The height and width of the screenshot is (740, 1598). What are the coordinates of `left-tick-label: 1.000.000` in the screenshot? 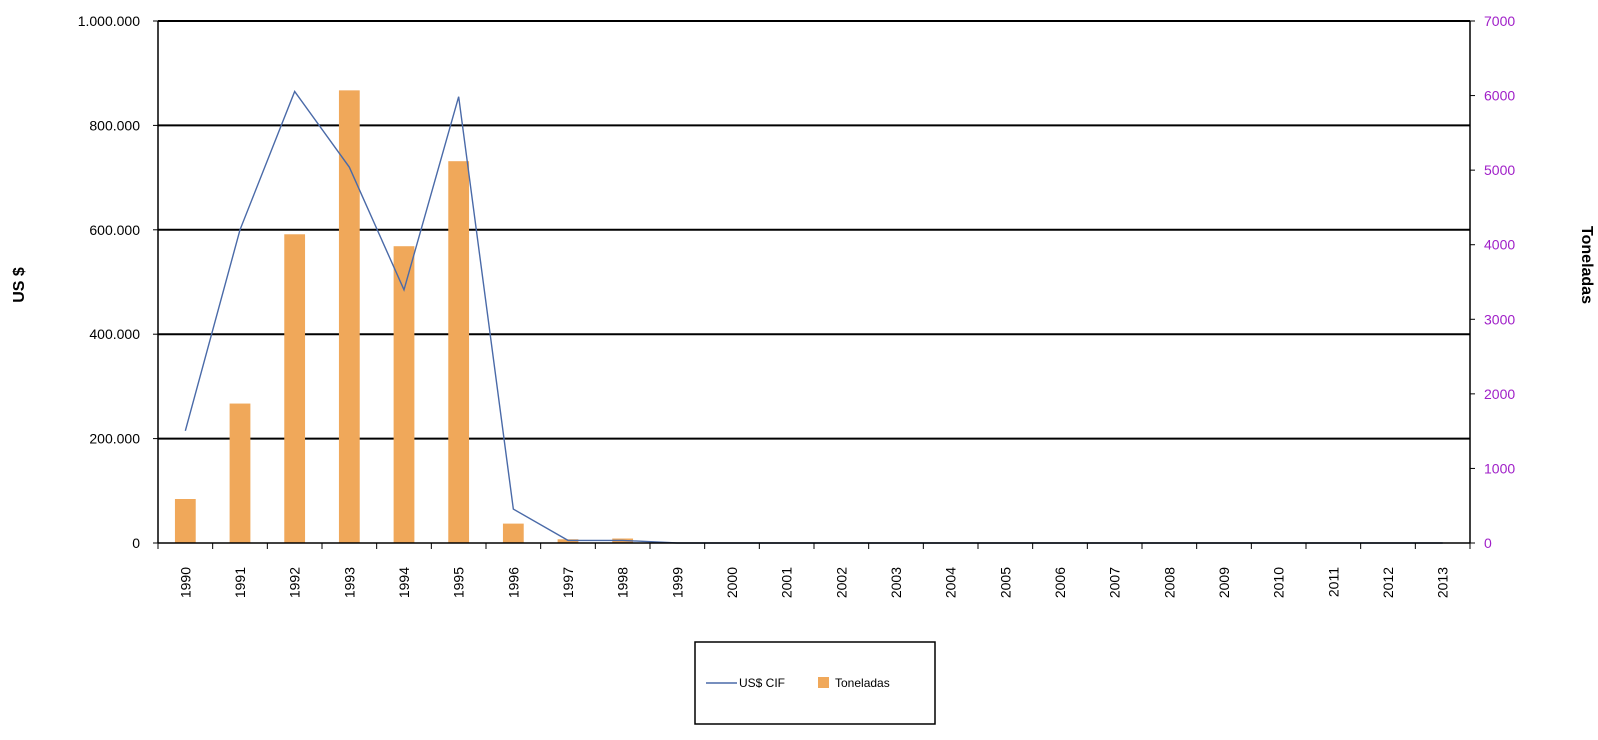 It's located at (109, 21).